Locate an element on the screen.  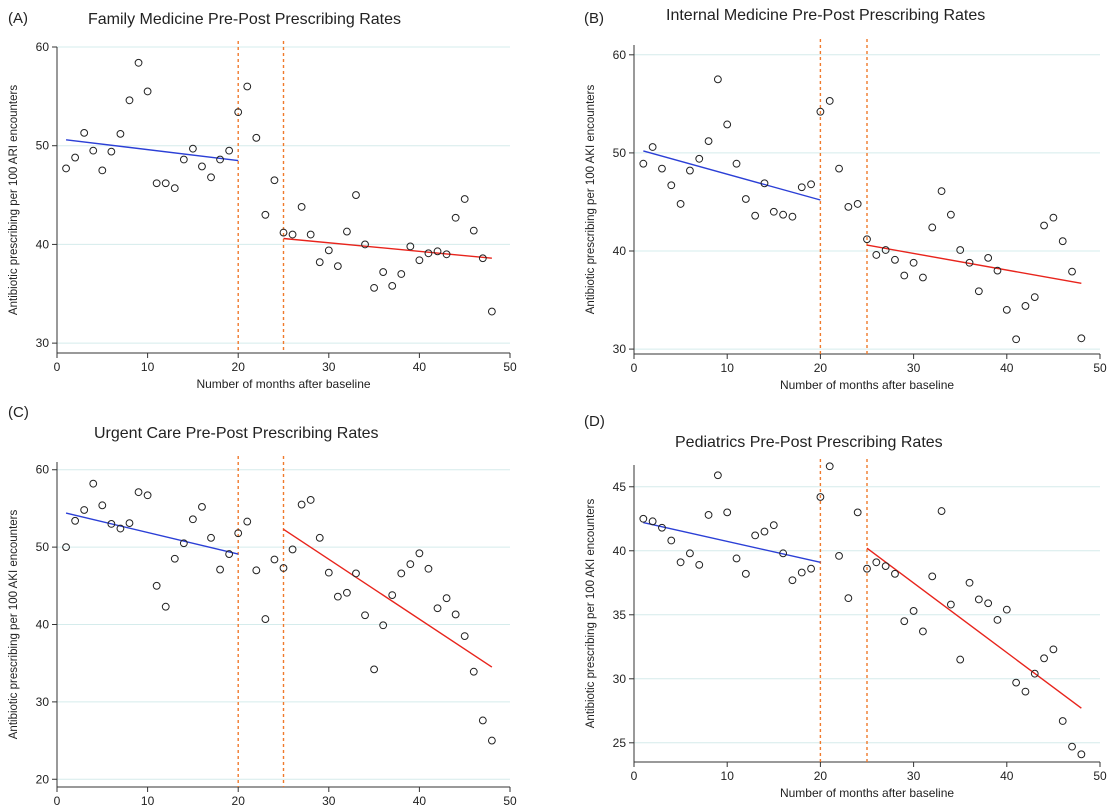
x-axis-label: Number of months after baseline is located at coordinates (867, 793).